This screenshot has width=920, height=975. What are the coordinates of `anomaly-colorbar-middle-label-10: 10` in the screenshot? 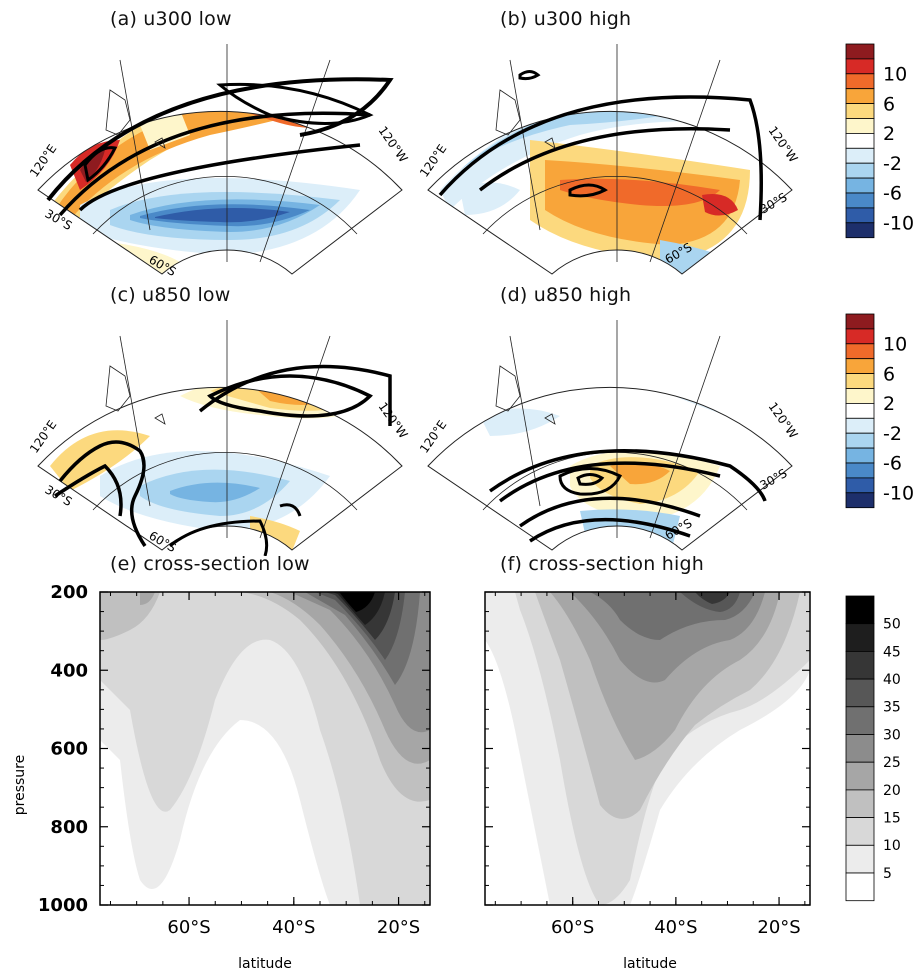 It's located at (895, 344).